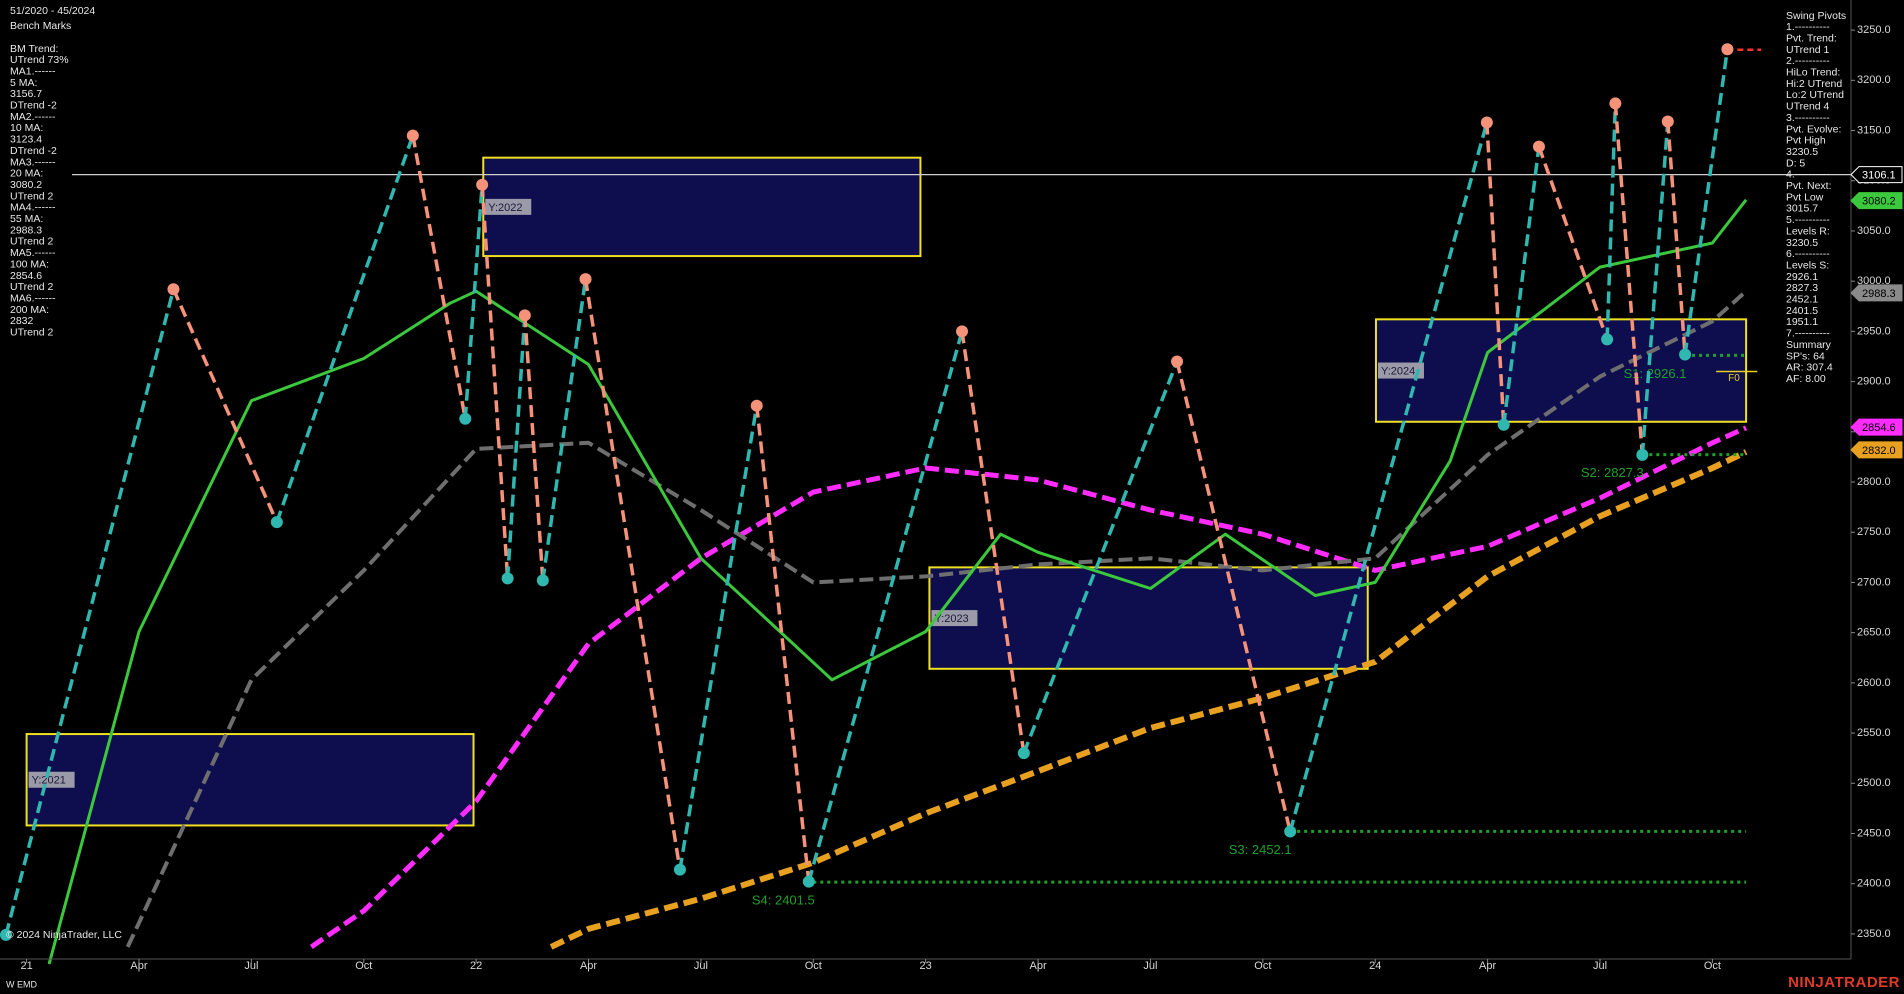 This screenshot has width=1904, height=994. I want to click on benchmark-line: MA2.------, so click(33, 117).